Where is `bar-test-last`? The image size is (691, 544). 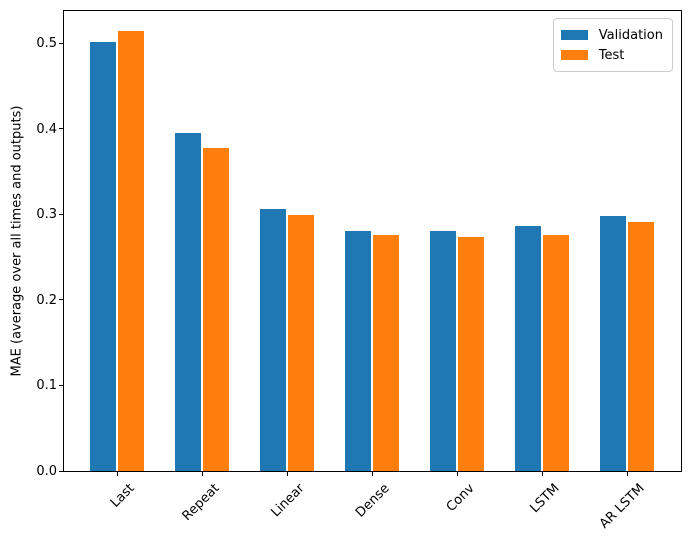
bar-test-last is located at coordinates (131, 251).